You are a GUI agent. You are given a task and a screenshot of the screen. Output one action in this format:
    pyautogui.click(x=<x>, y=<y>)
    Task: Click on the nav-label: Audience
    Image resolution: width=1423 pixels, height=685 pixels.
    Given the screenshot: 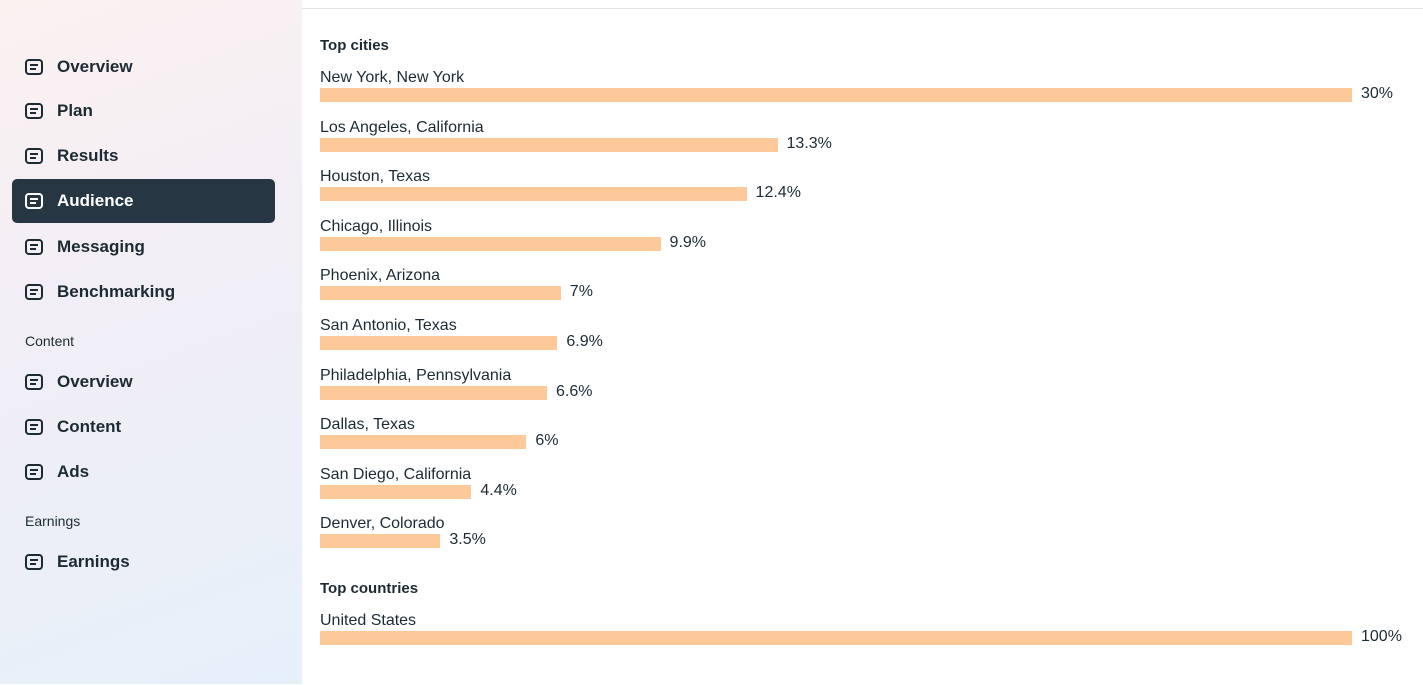 What is the action you would take?
    pyautogui.click(x=95, y=200)
    